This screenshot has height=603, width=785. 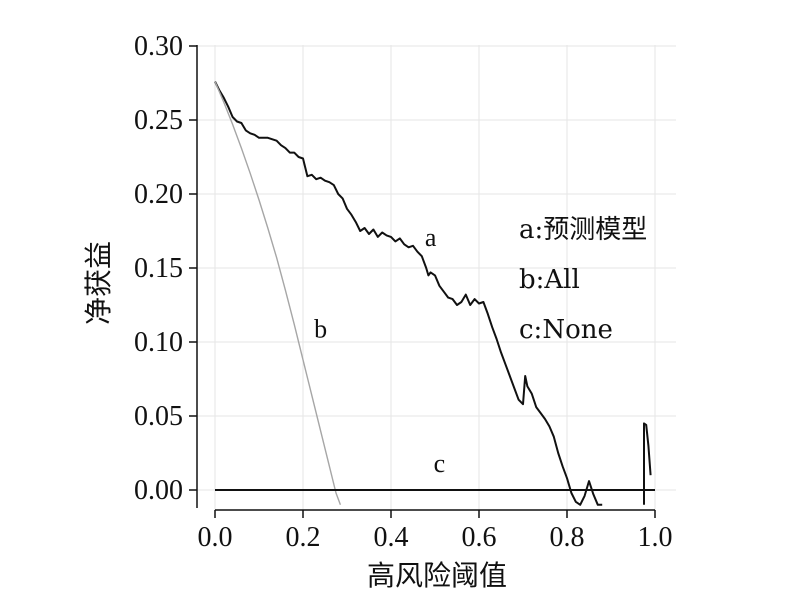 What do you see at coordinates (303, 537) in the screenshot?
I see `x-tick-label: 0.2` at bounding box center [303, 537].